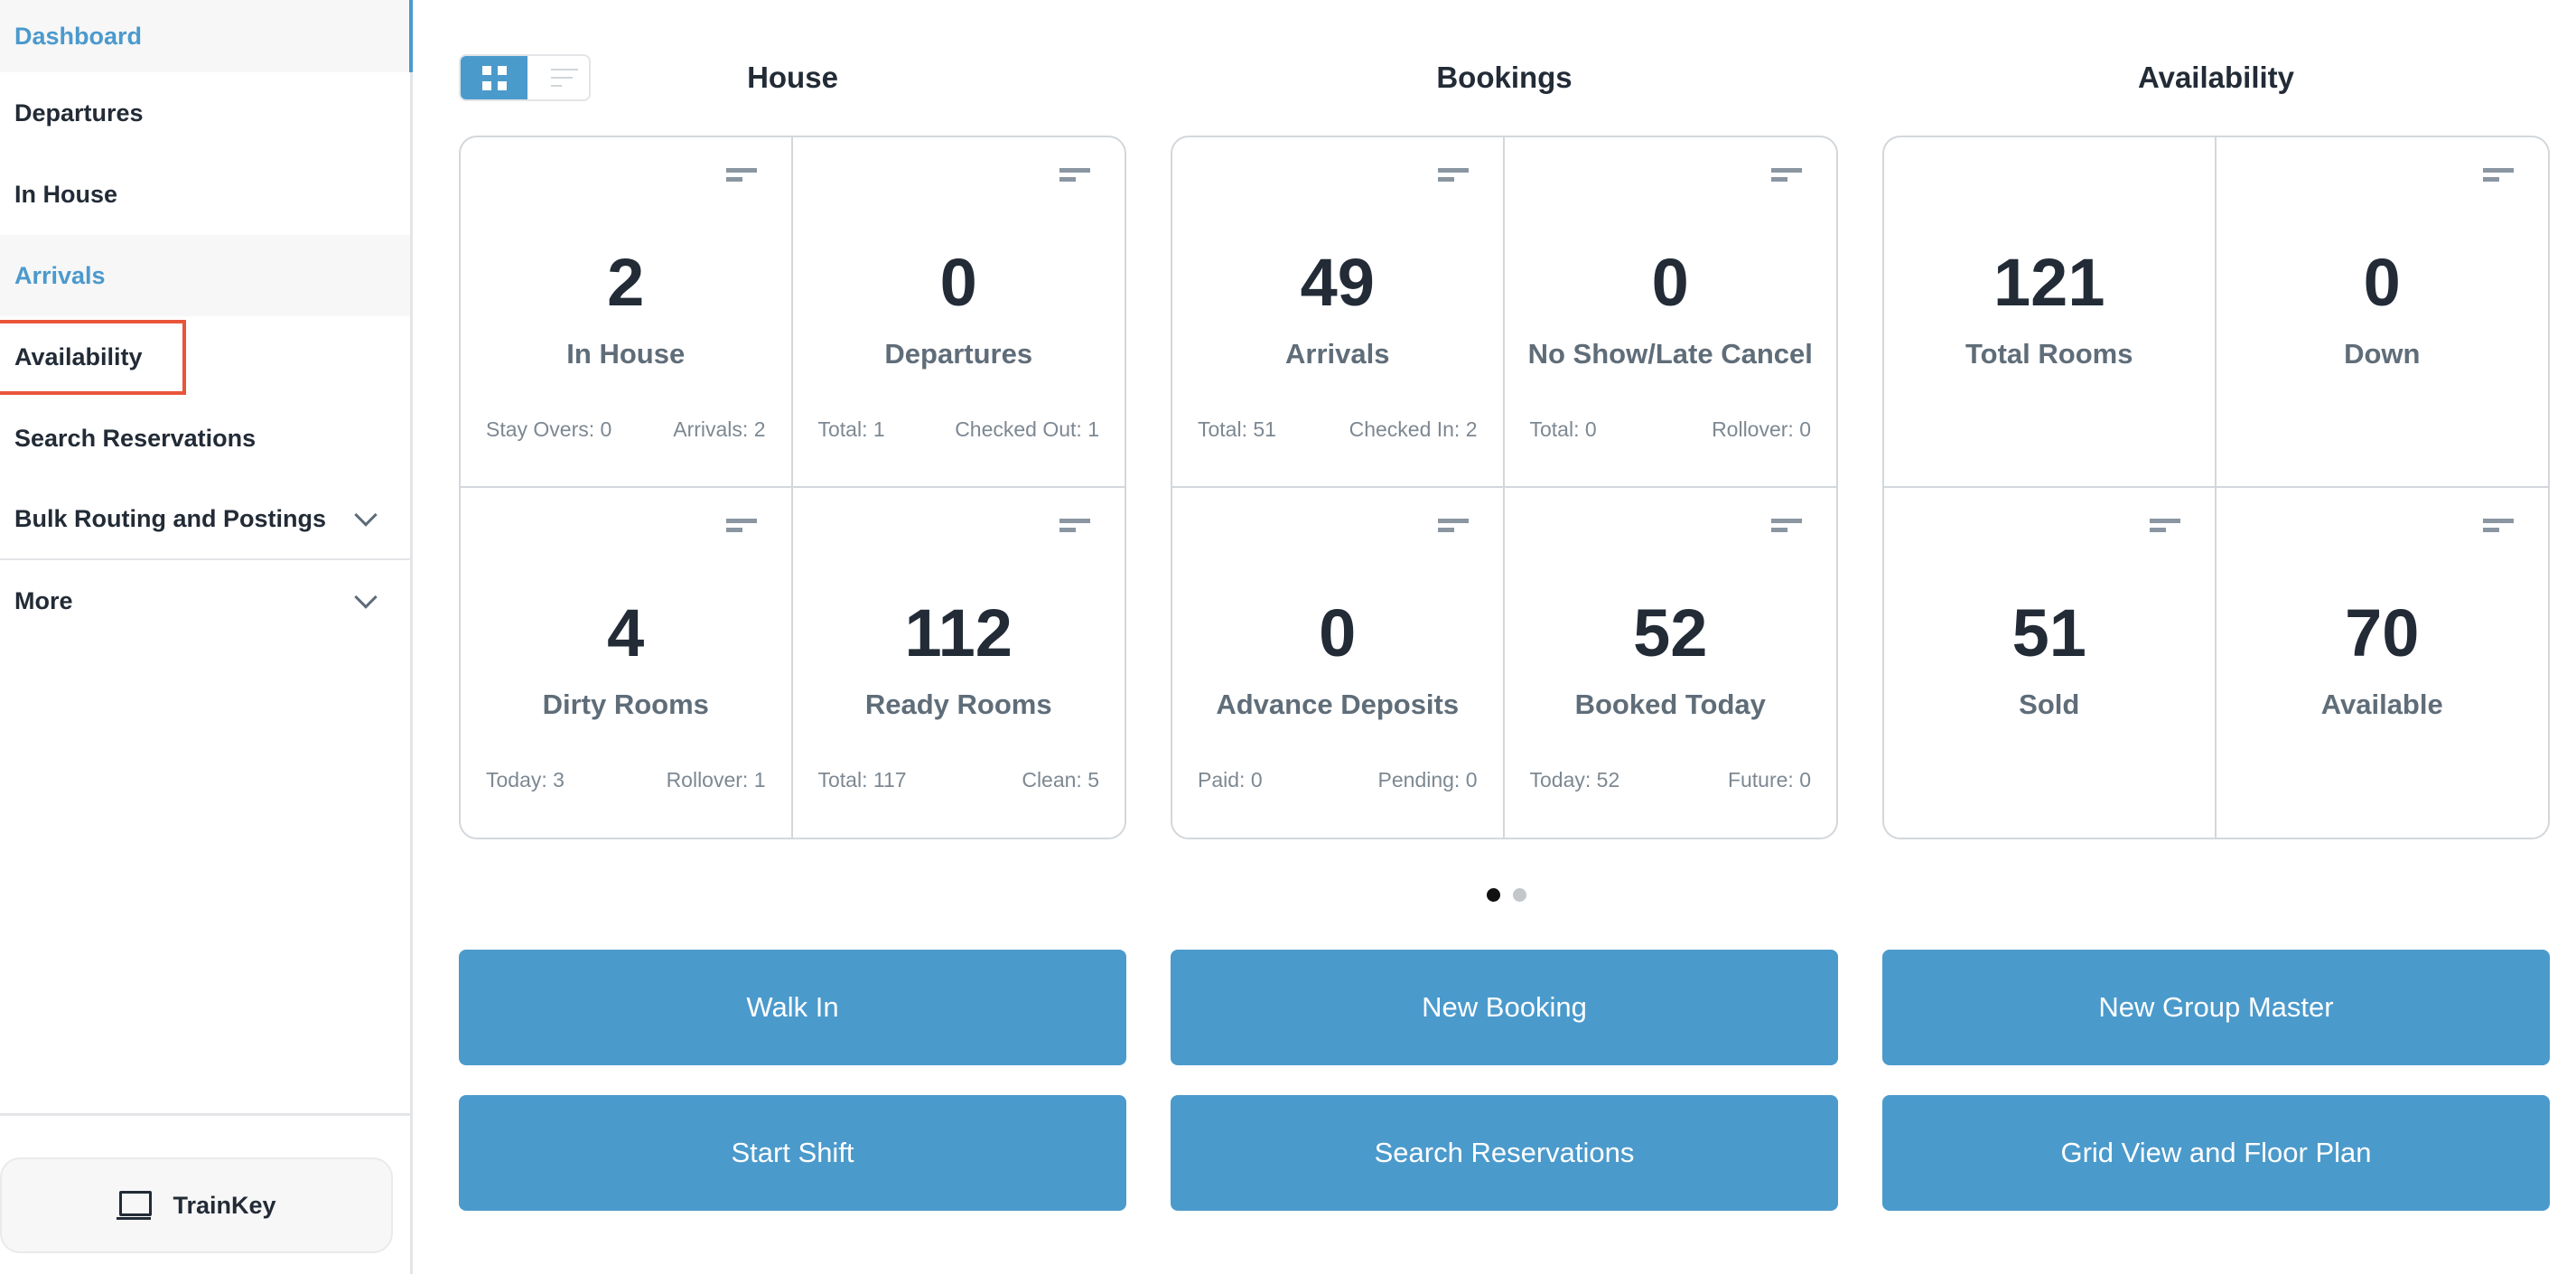  Describe the element at coordinates (205, 357) in the screenshot. I see `sidebar-item-availability: Availability` at that location.